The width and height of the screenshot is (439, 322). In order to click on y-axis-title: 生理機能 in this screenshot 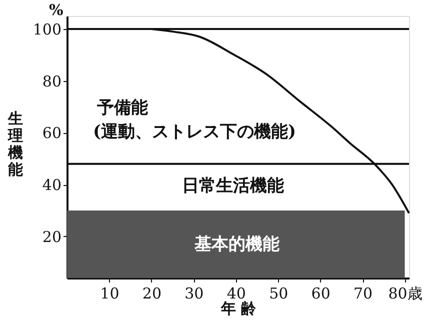, I will do `click(15, 144)`.